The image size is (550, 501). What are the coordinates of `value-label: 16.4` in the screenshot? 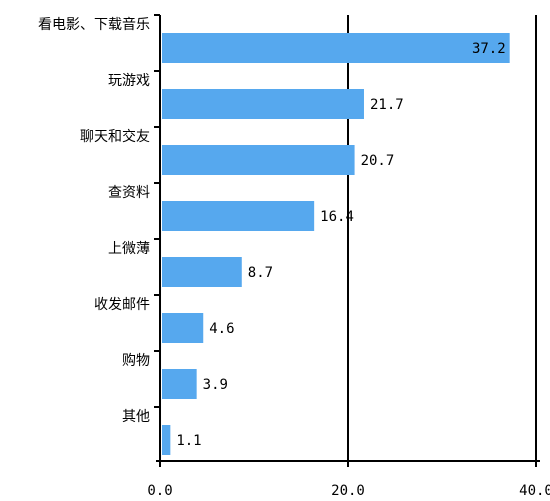 It's located at (337, 217).